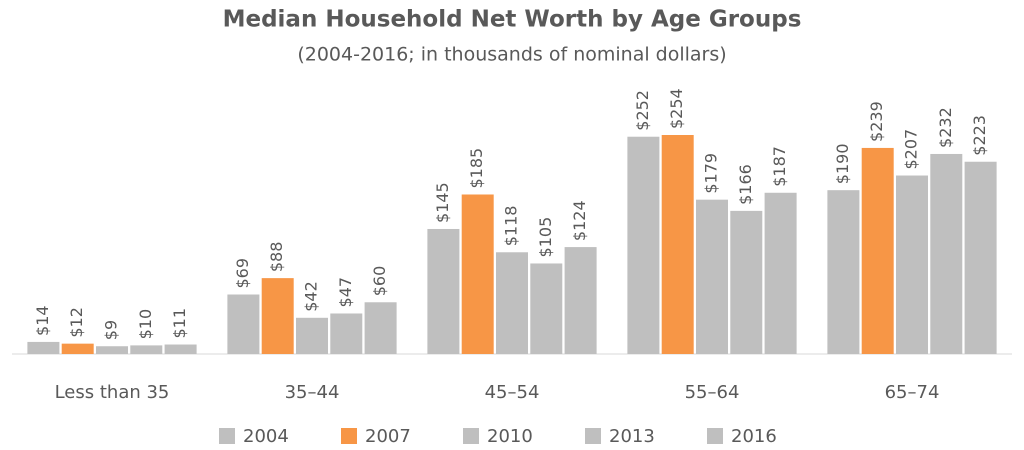  What do you see at coordinates (476, 168) in the screenshot?
I see `value-label: $185` at bounding box center [476, 168].